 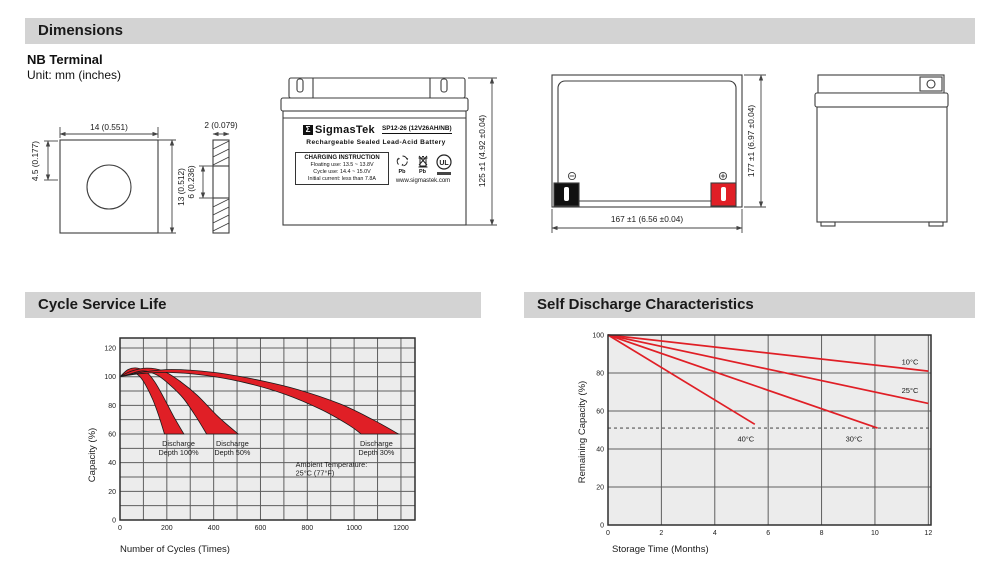 What do you see at coordinates (875, 533) in the screenshot?
I see `x-tick-label: 10` at bounding box center [875, 533].